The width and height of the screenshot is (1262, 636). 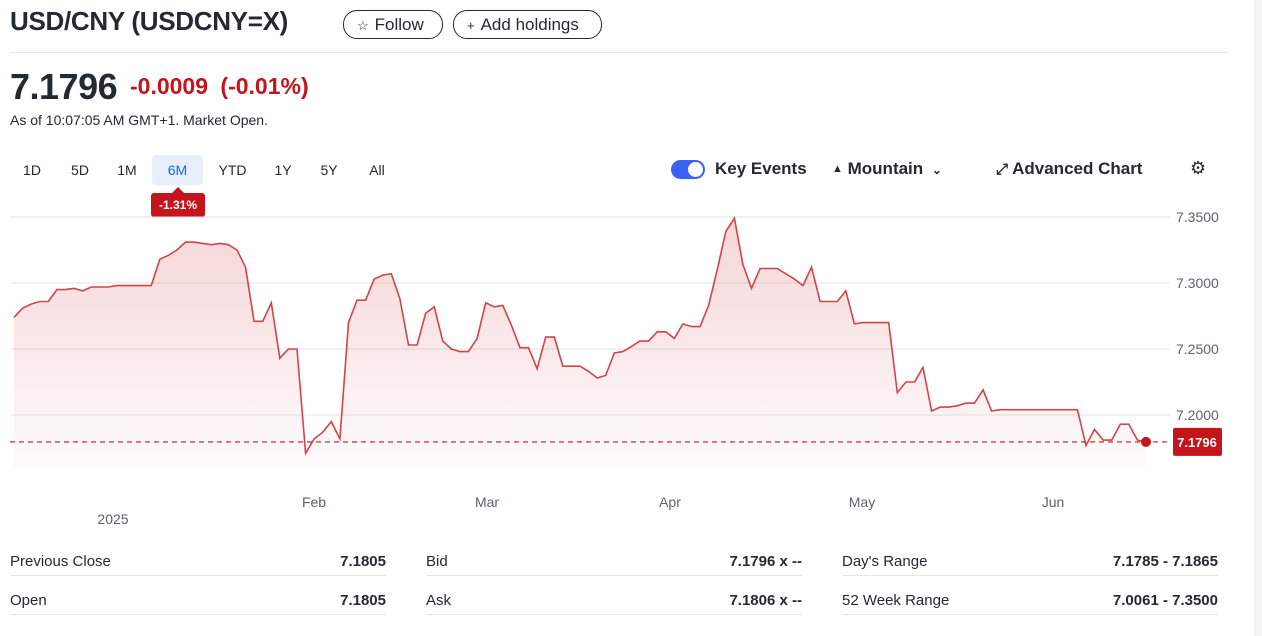 What do you see at coordinates (487, 502) in the screenshot?
I see `x-tick-label: Mar` at bounding box center [487, 502].